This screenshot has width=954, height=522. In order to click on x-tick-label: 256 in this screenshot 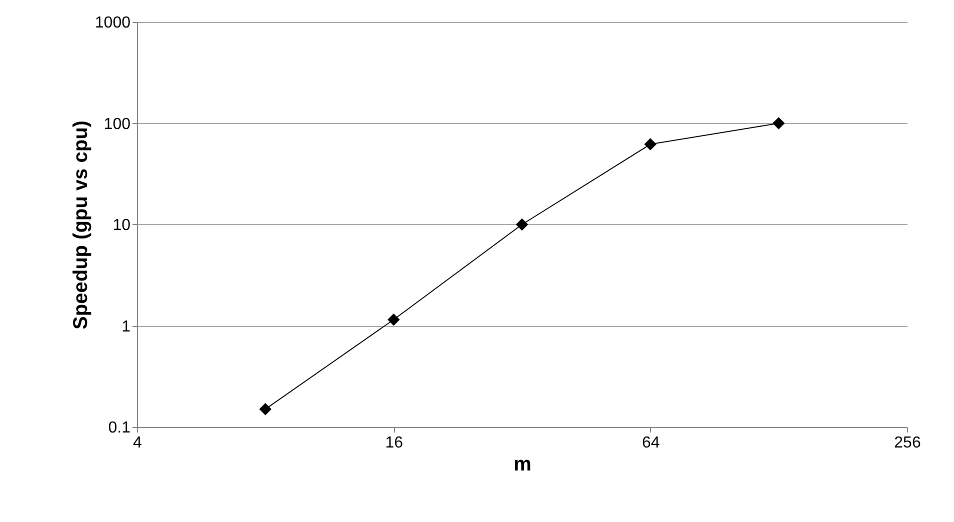, I will do `click(907, 443)`.